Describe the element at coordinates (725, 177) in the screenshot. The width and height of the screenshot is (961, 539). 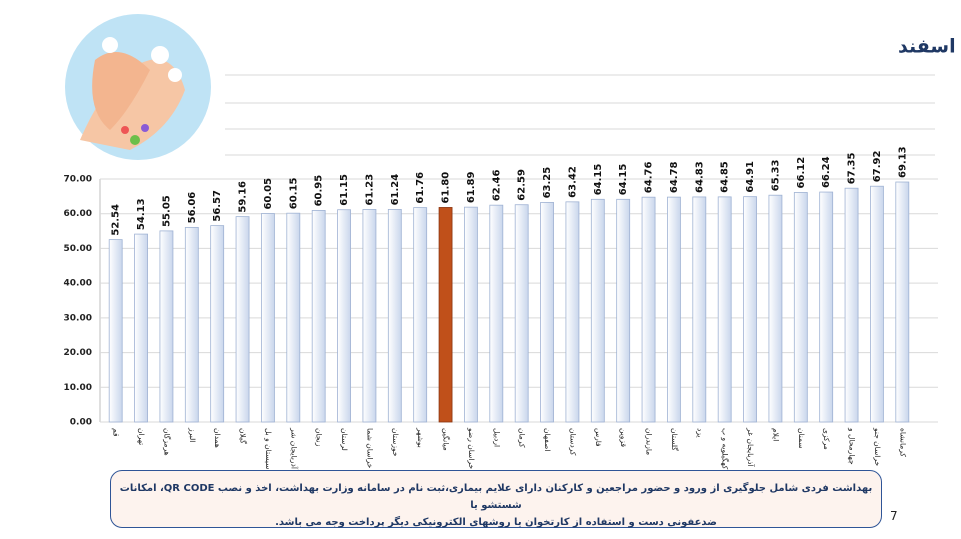
I see `value-label: 64.85` at that location.